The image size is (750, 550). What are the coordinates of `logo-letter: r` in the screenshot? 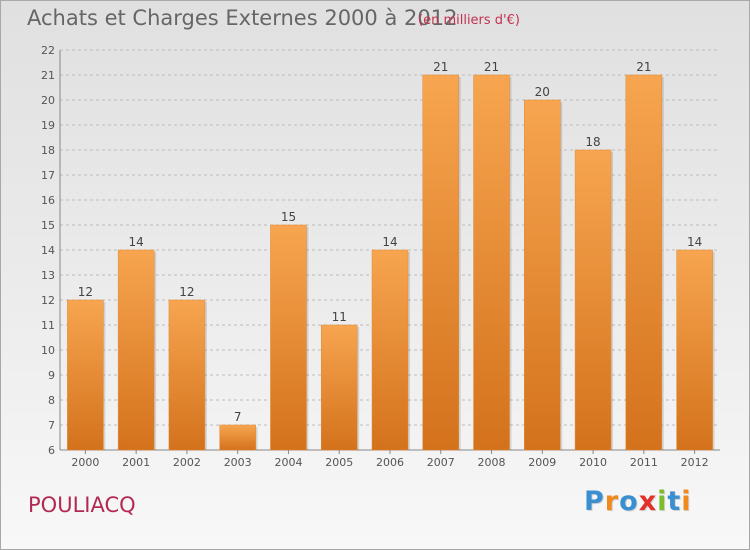 It's located at (612, 501).